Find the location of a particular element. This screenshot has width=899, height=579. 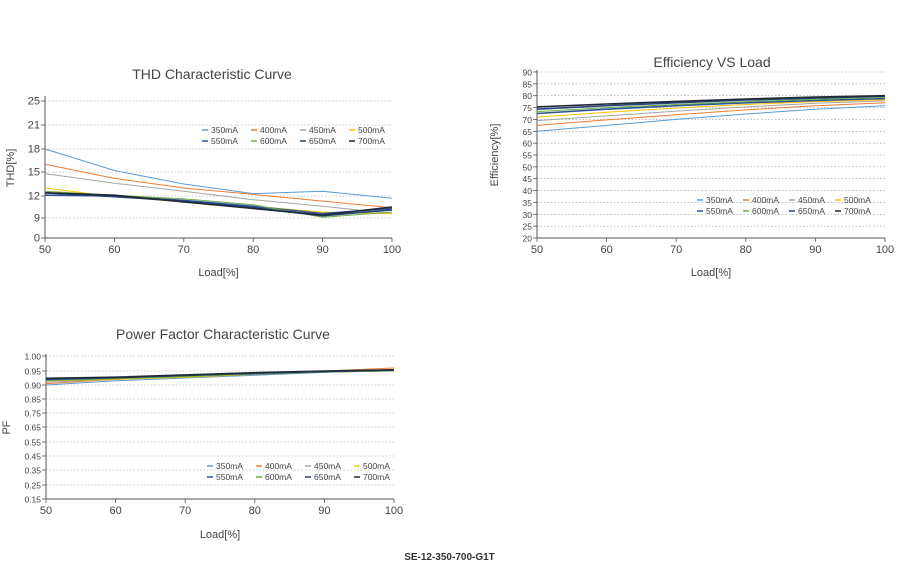

y-tick-label: 0.95 is located at coordinates (32, 372).